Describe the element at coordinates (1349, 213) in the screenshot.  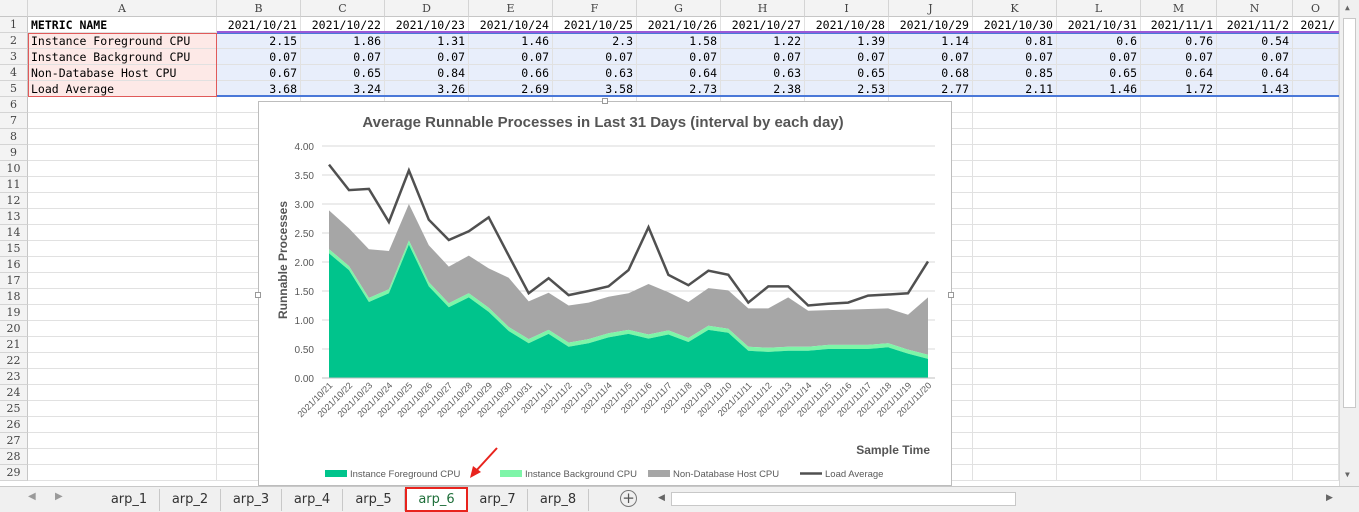
I see `scroll-thumb` at that location.